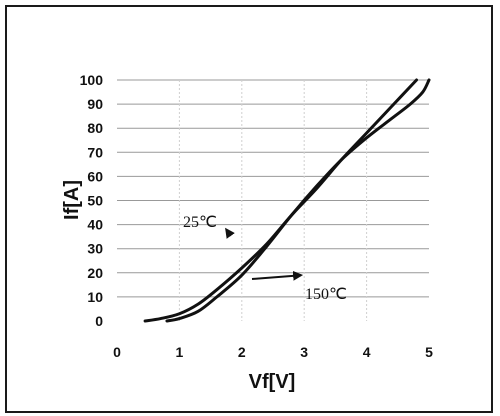 Image resolution: width=500 pixels, height=416 pixels. Describe the element at coordinates (95, 128) in the screenshot. I see `y-tick-label: 80` at that location.